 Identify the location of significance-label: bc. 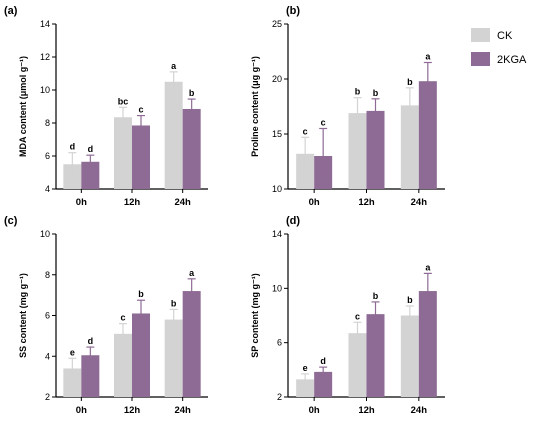
(123, 101).